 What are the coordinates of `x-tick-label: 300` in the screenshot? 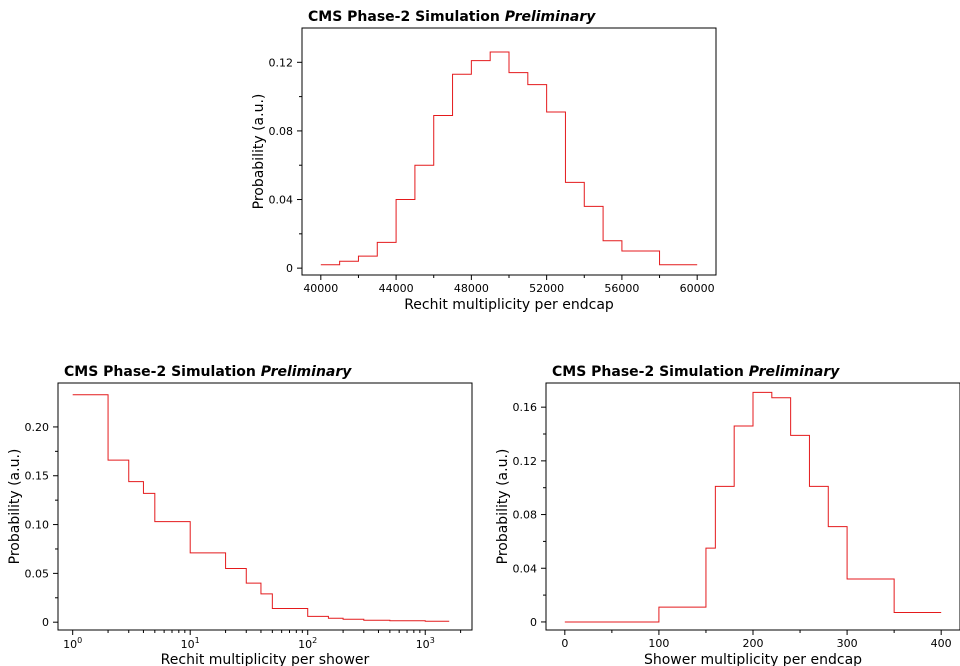 It's located at (847, 643).